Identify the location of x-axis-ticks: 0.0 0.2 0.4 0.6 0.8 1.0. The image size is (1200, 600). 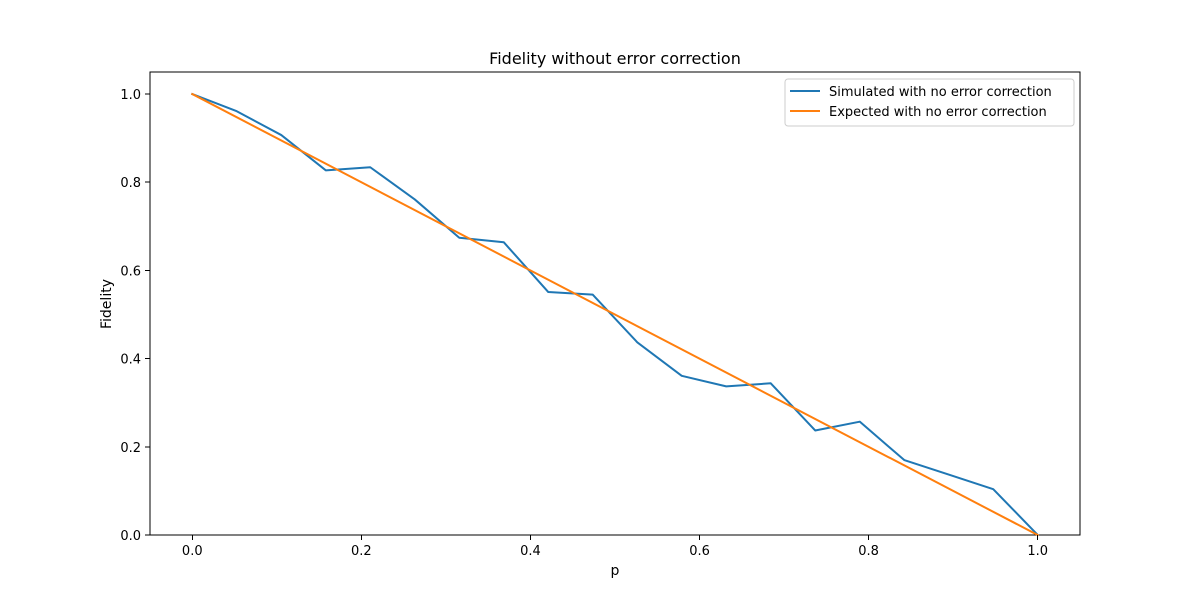
(615, 547).